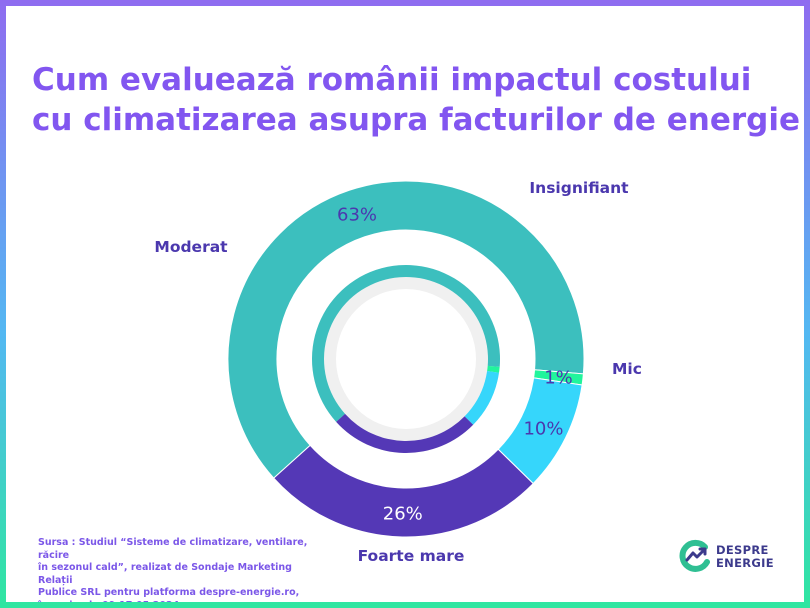 The image size is (810, 608). Describe the element at coordinates (357, 215) in the screenshot. I see `data-label-moderat: 63%` at that location.